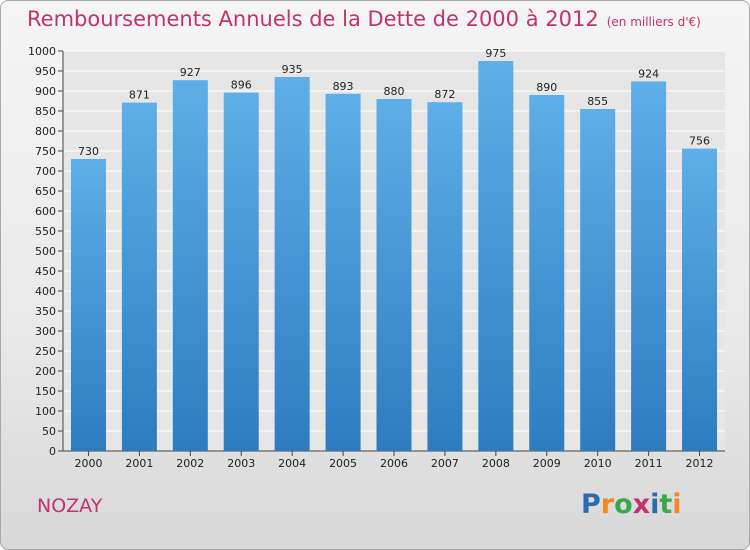 The image size is (750, 550). I want to click on y-tick-label: 700, so click(45, 171).